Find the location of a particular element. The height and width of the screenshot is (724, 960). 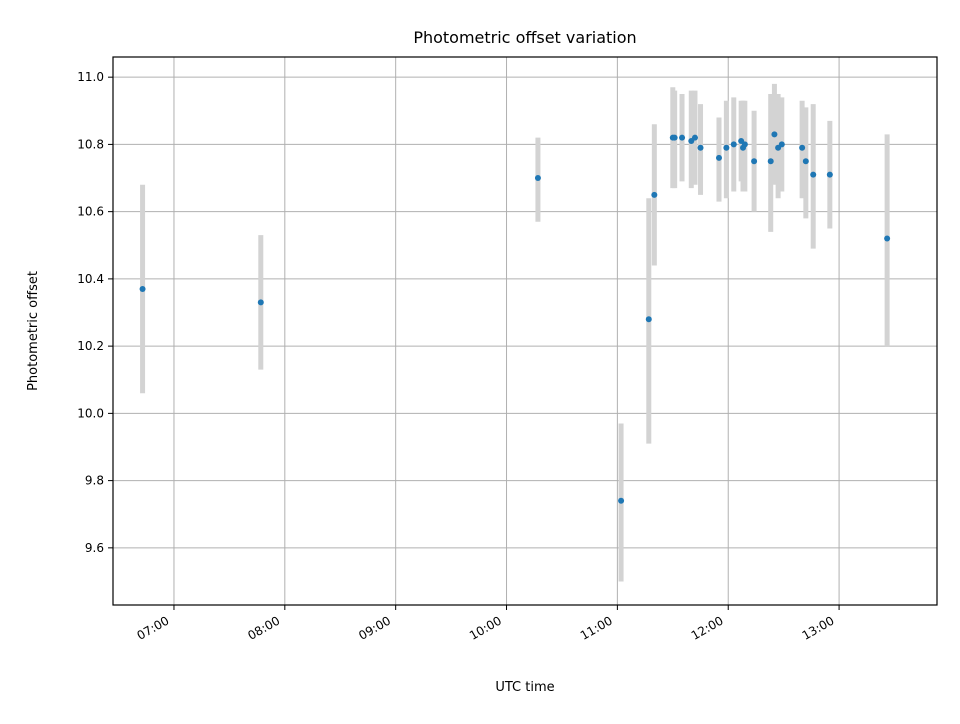

x-axis-title: UTC time is located at coordinates (524, 687).